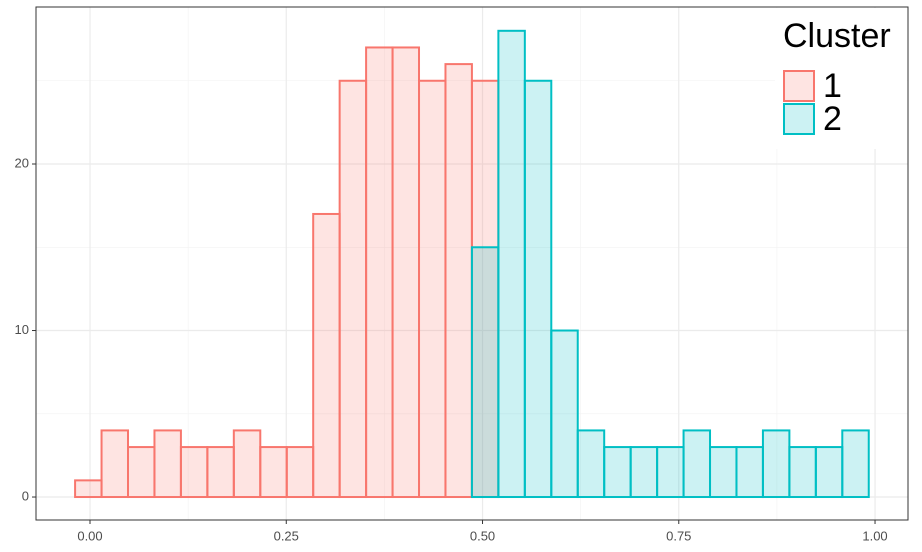 Image resolution: width=922 pixels, height=552 pixels. I want to click on legend-title: Cluster, so click(837, 36).